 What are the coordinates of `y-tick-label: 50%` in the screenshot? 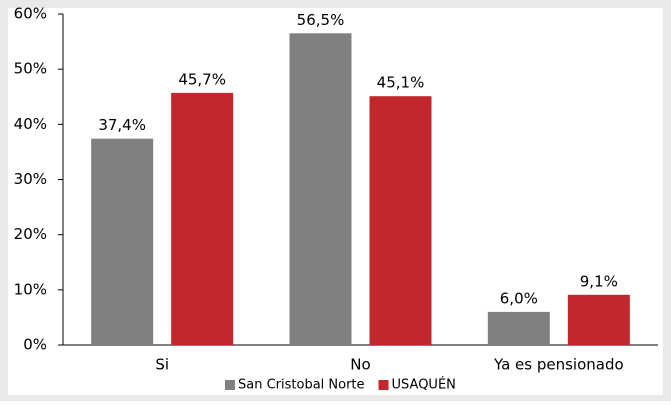 It's located at (30, 69).